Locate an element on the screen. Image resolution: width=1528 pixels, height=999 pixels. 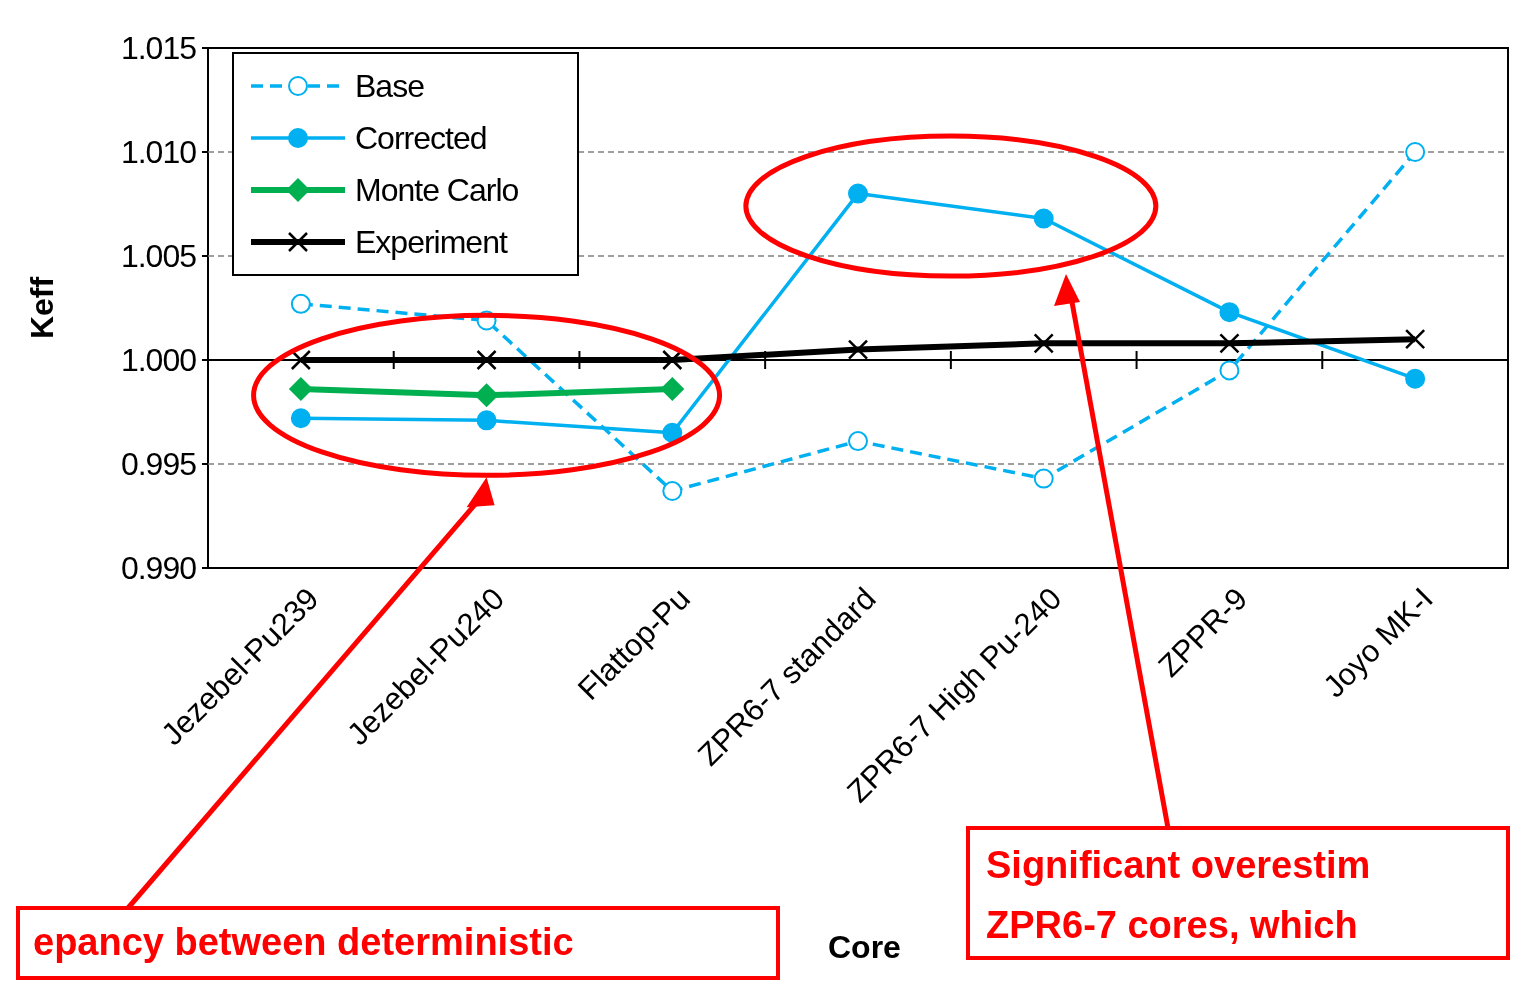
legend-label: Corrected is located at coordinates (421, 138).